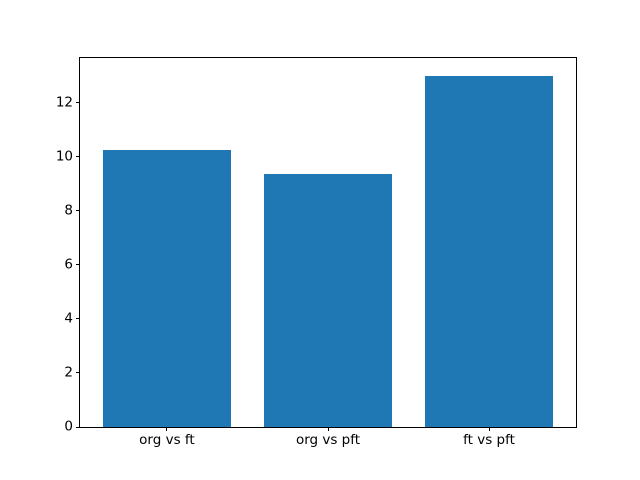 The height and width of the screenshot is (480, 640). I want to click on y-tick-label: 2, so click(68, 372).